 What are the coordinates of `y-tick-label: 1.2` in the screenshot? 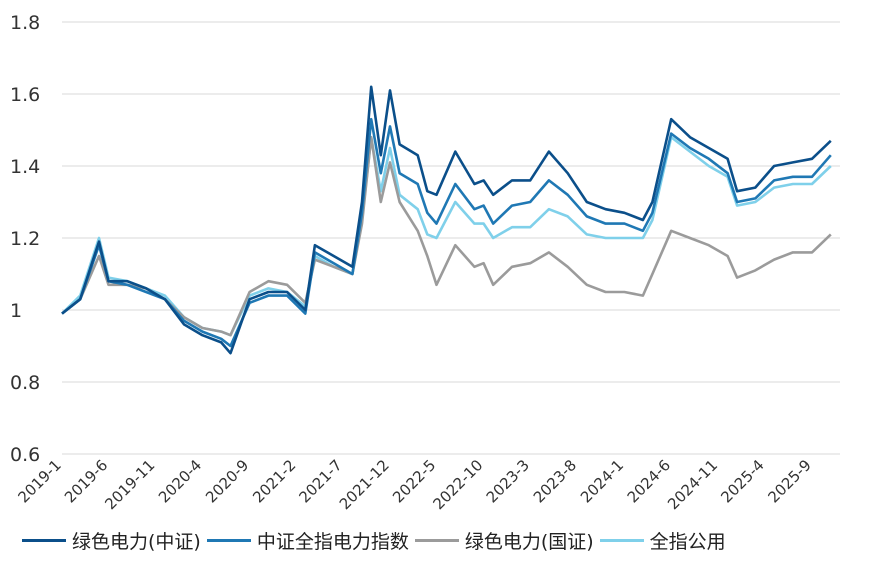 It's located at (25, 239).